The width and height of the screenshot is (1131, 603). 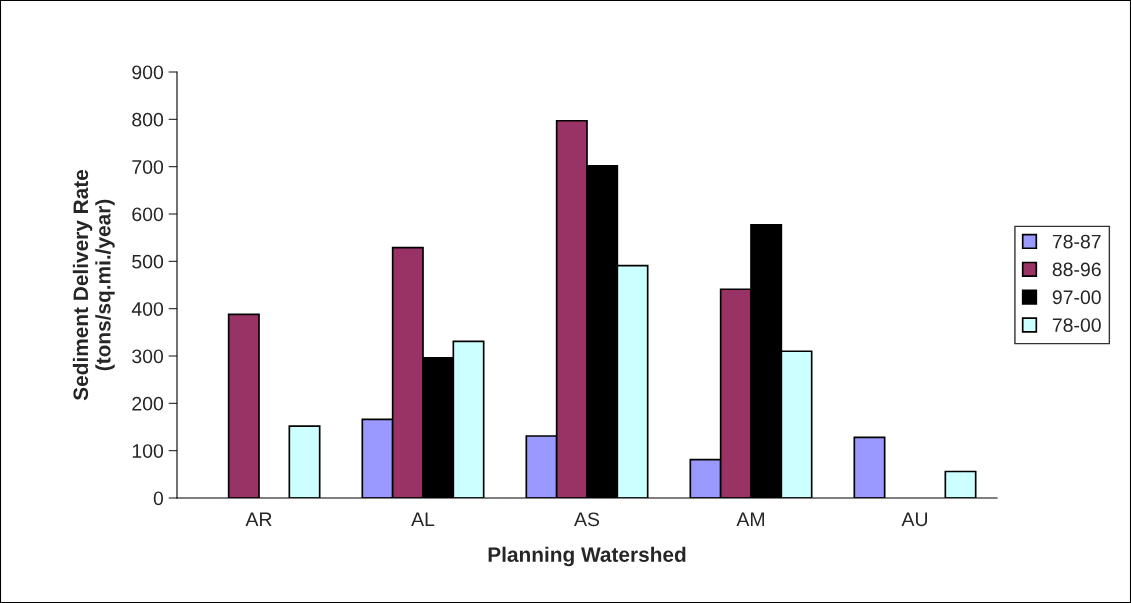 I want to click on legend-label: 78-00, so click(x=1076, y=325).